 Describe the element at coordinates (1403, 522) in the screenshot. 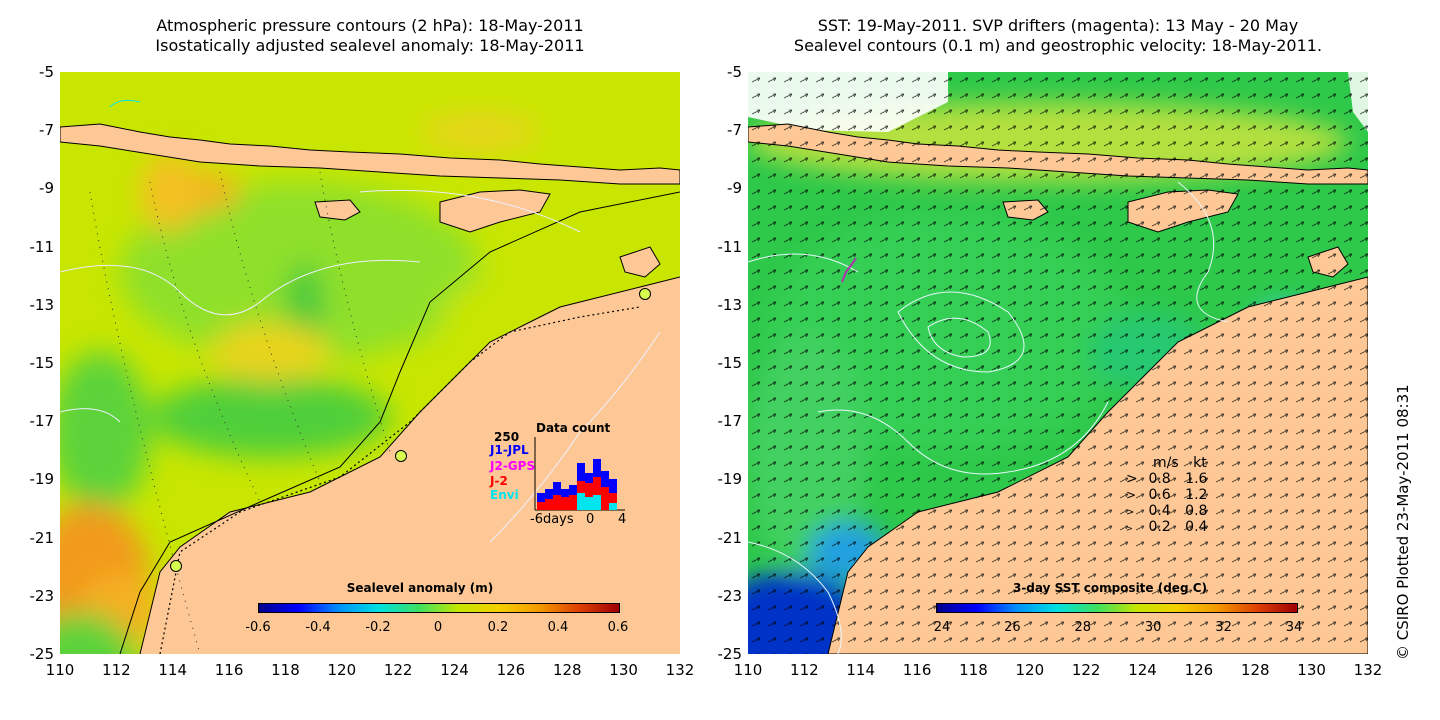

I see `copyright-notice: © CSIRO Plotted 23-May-2011 08:31` at that location.